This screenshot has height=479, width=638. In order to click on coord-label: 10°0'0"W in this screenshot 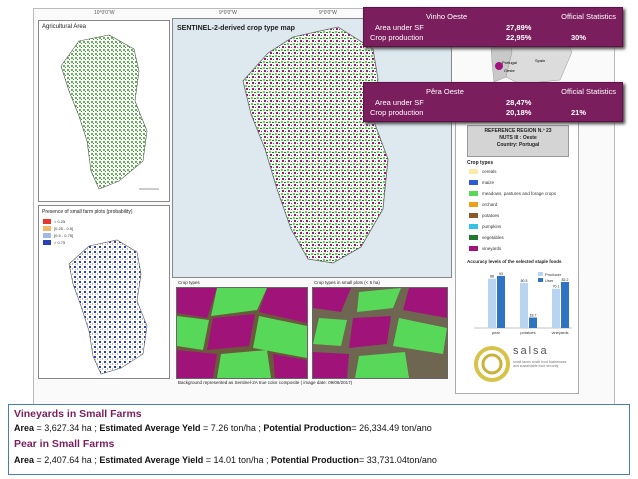, I will do `click(104, 13)`.